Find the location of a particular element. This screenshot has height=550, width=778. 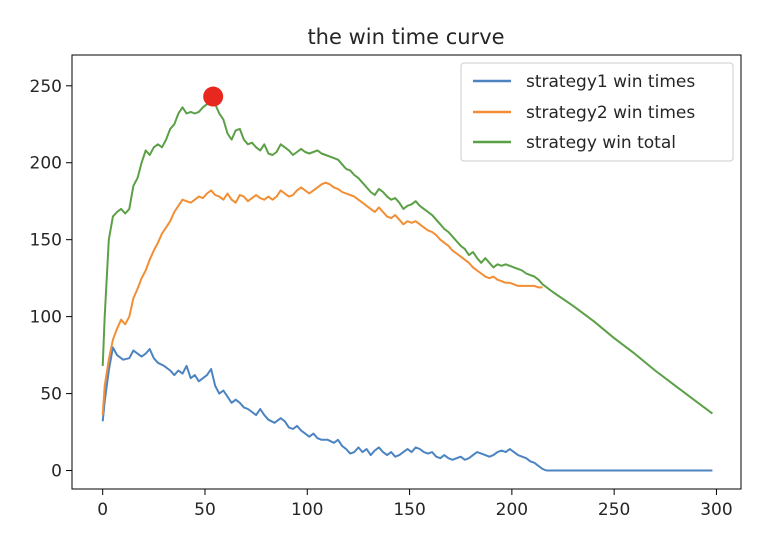

y-tick-label: 100 is located at coordinates (46, 318).